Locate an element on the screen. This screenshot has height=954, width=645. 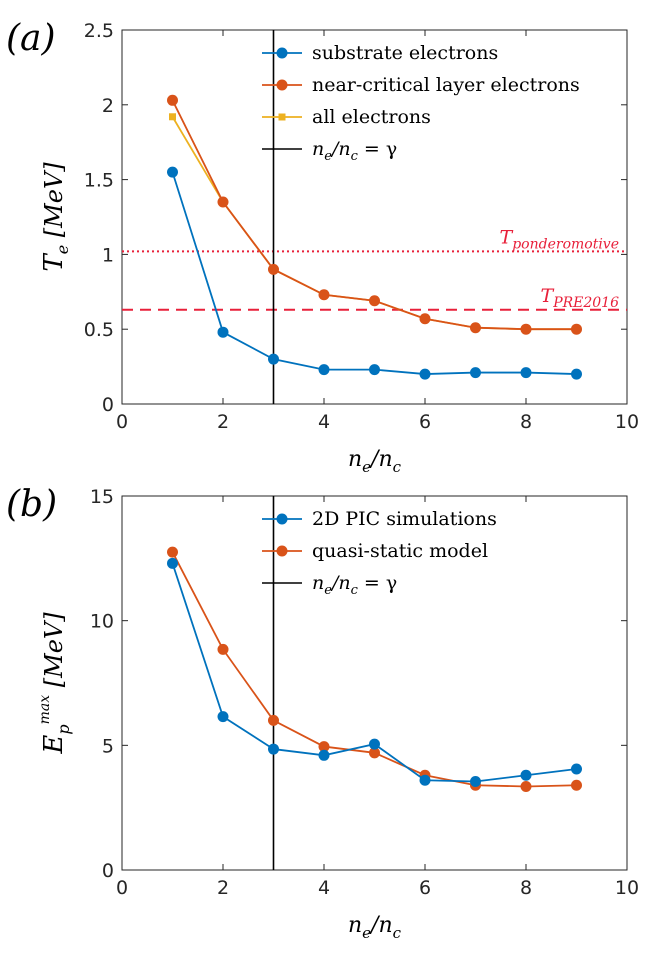
y-tick-label: 1 is located at coordinates (108, 255).